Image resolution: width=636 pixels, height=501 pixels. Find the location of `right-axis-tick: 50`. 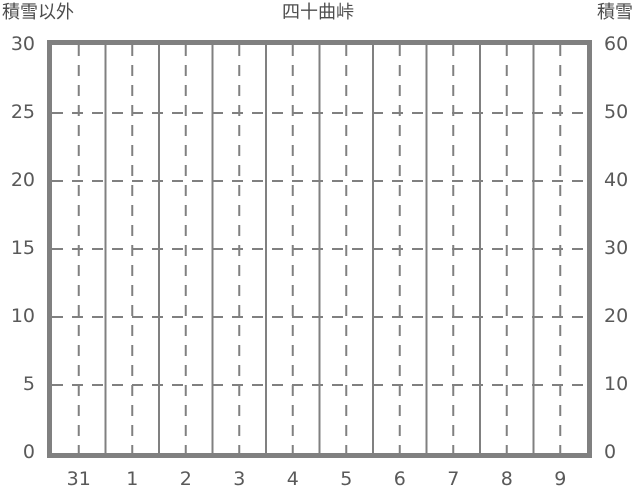

right-axis-tick: 50 is located at coordinates (616, 112).